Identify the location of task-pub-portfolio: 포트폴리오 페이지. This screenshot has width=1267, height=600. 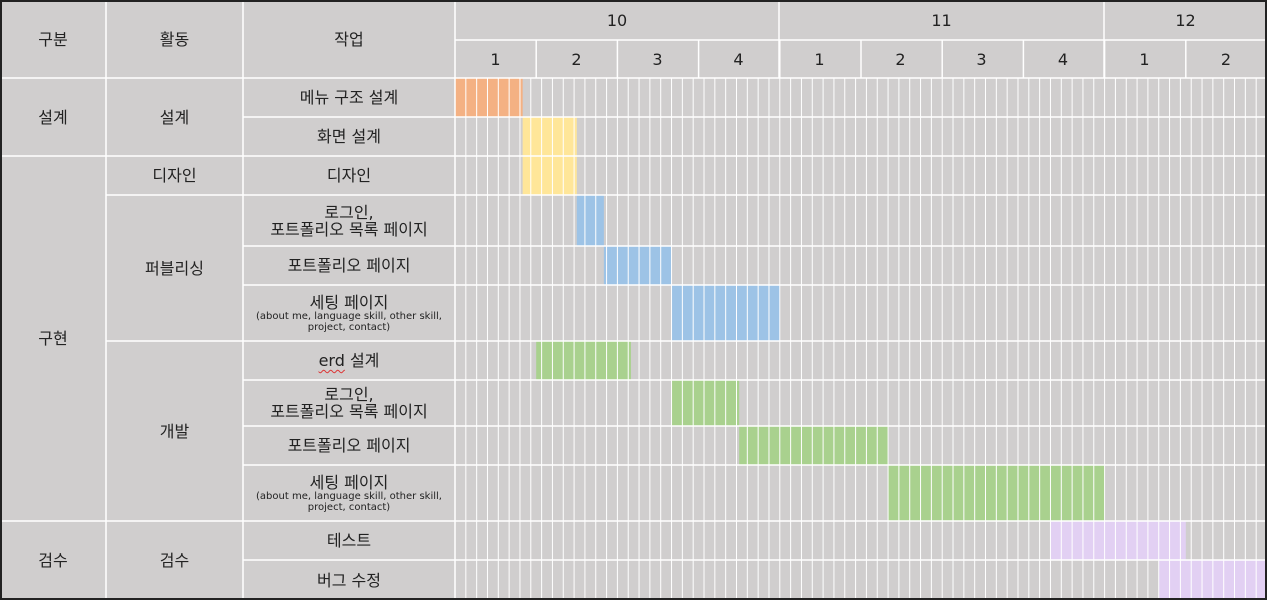
(349, 265).